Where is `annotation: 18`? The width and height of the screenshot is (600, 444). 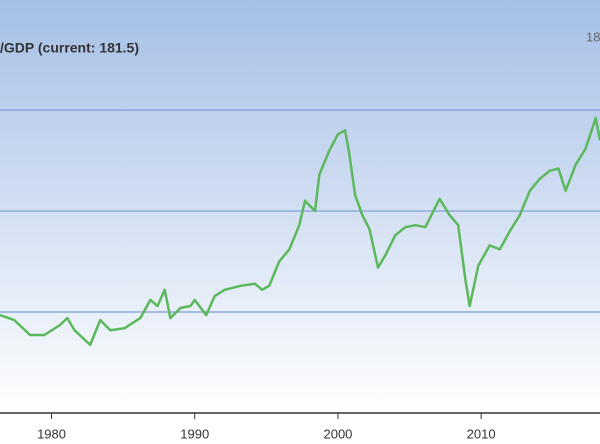 annotation: 18 is located at coordinates (593, 36).